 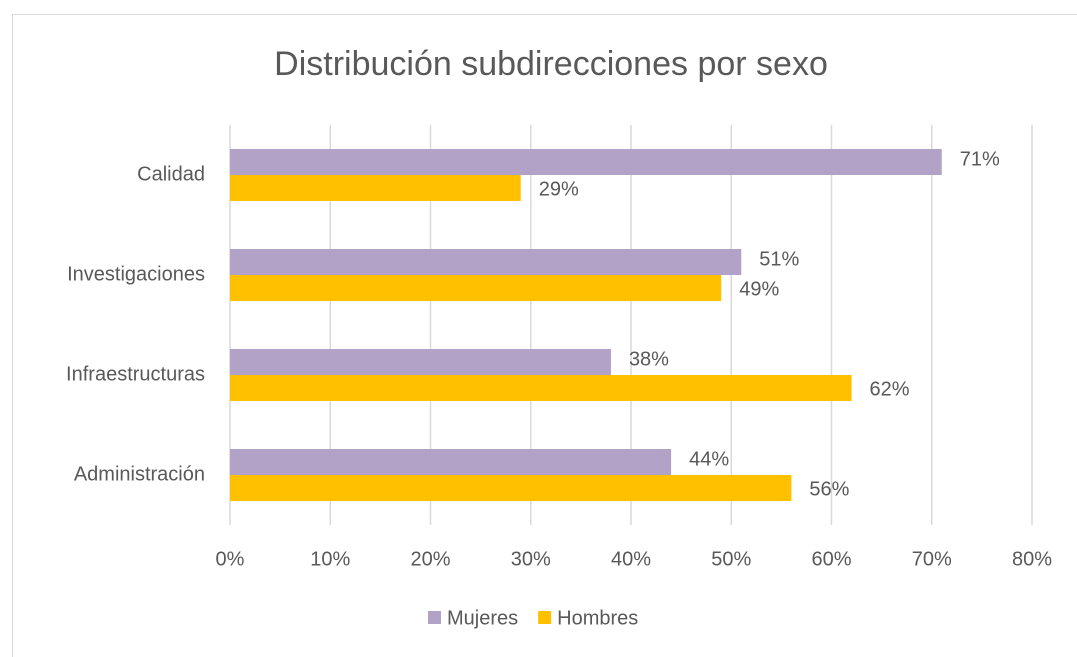 What do you see at coordinates (531, 559) in the screenshot?
I see `x-tick-label: 30%` at bounding box center [531, 559].